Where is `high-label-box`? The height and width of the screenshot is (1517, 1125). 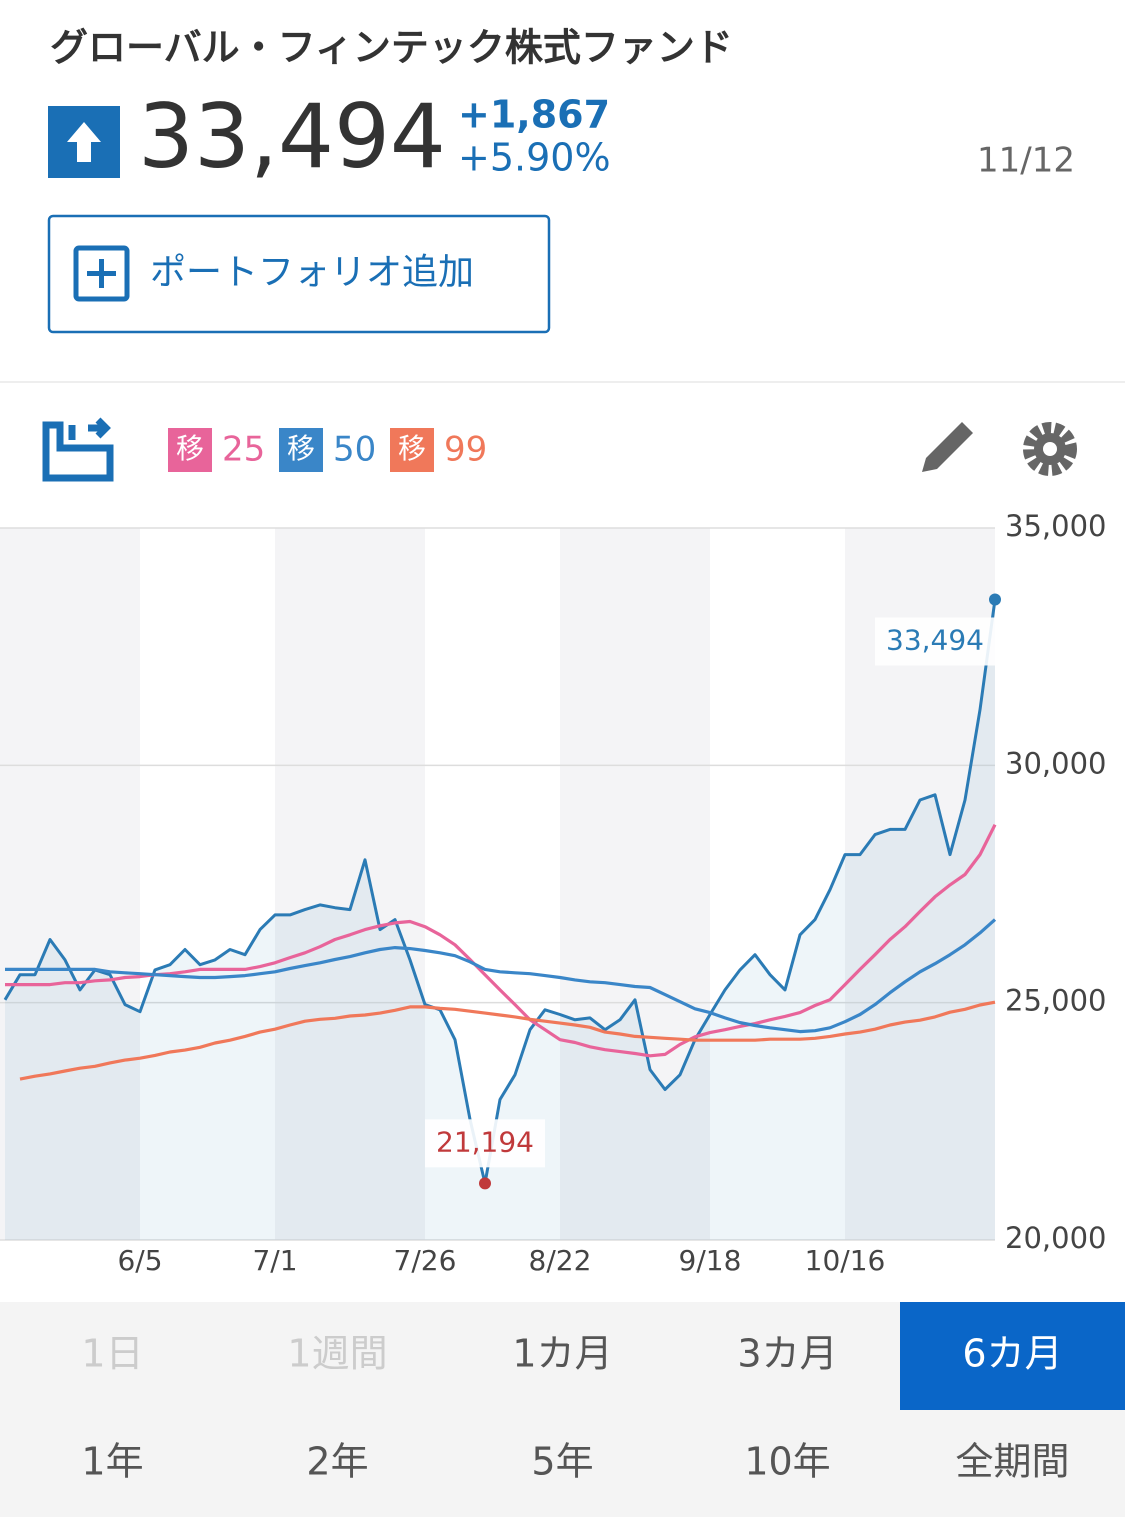
high-label-box is located at coordinates (935, 641).